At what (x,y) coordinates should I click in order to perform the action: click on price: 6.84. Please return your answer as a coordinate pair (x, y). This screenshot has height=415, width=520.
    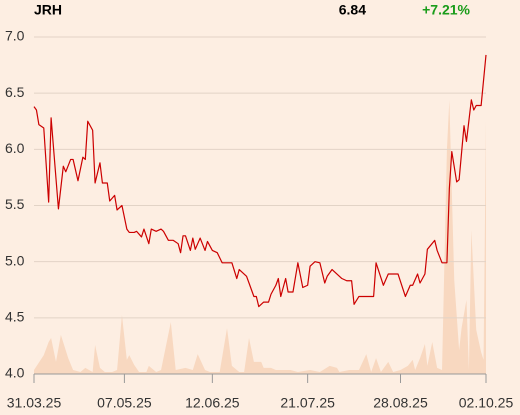
    Looking at the image, I should click on (352, 10).